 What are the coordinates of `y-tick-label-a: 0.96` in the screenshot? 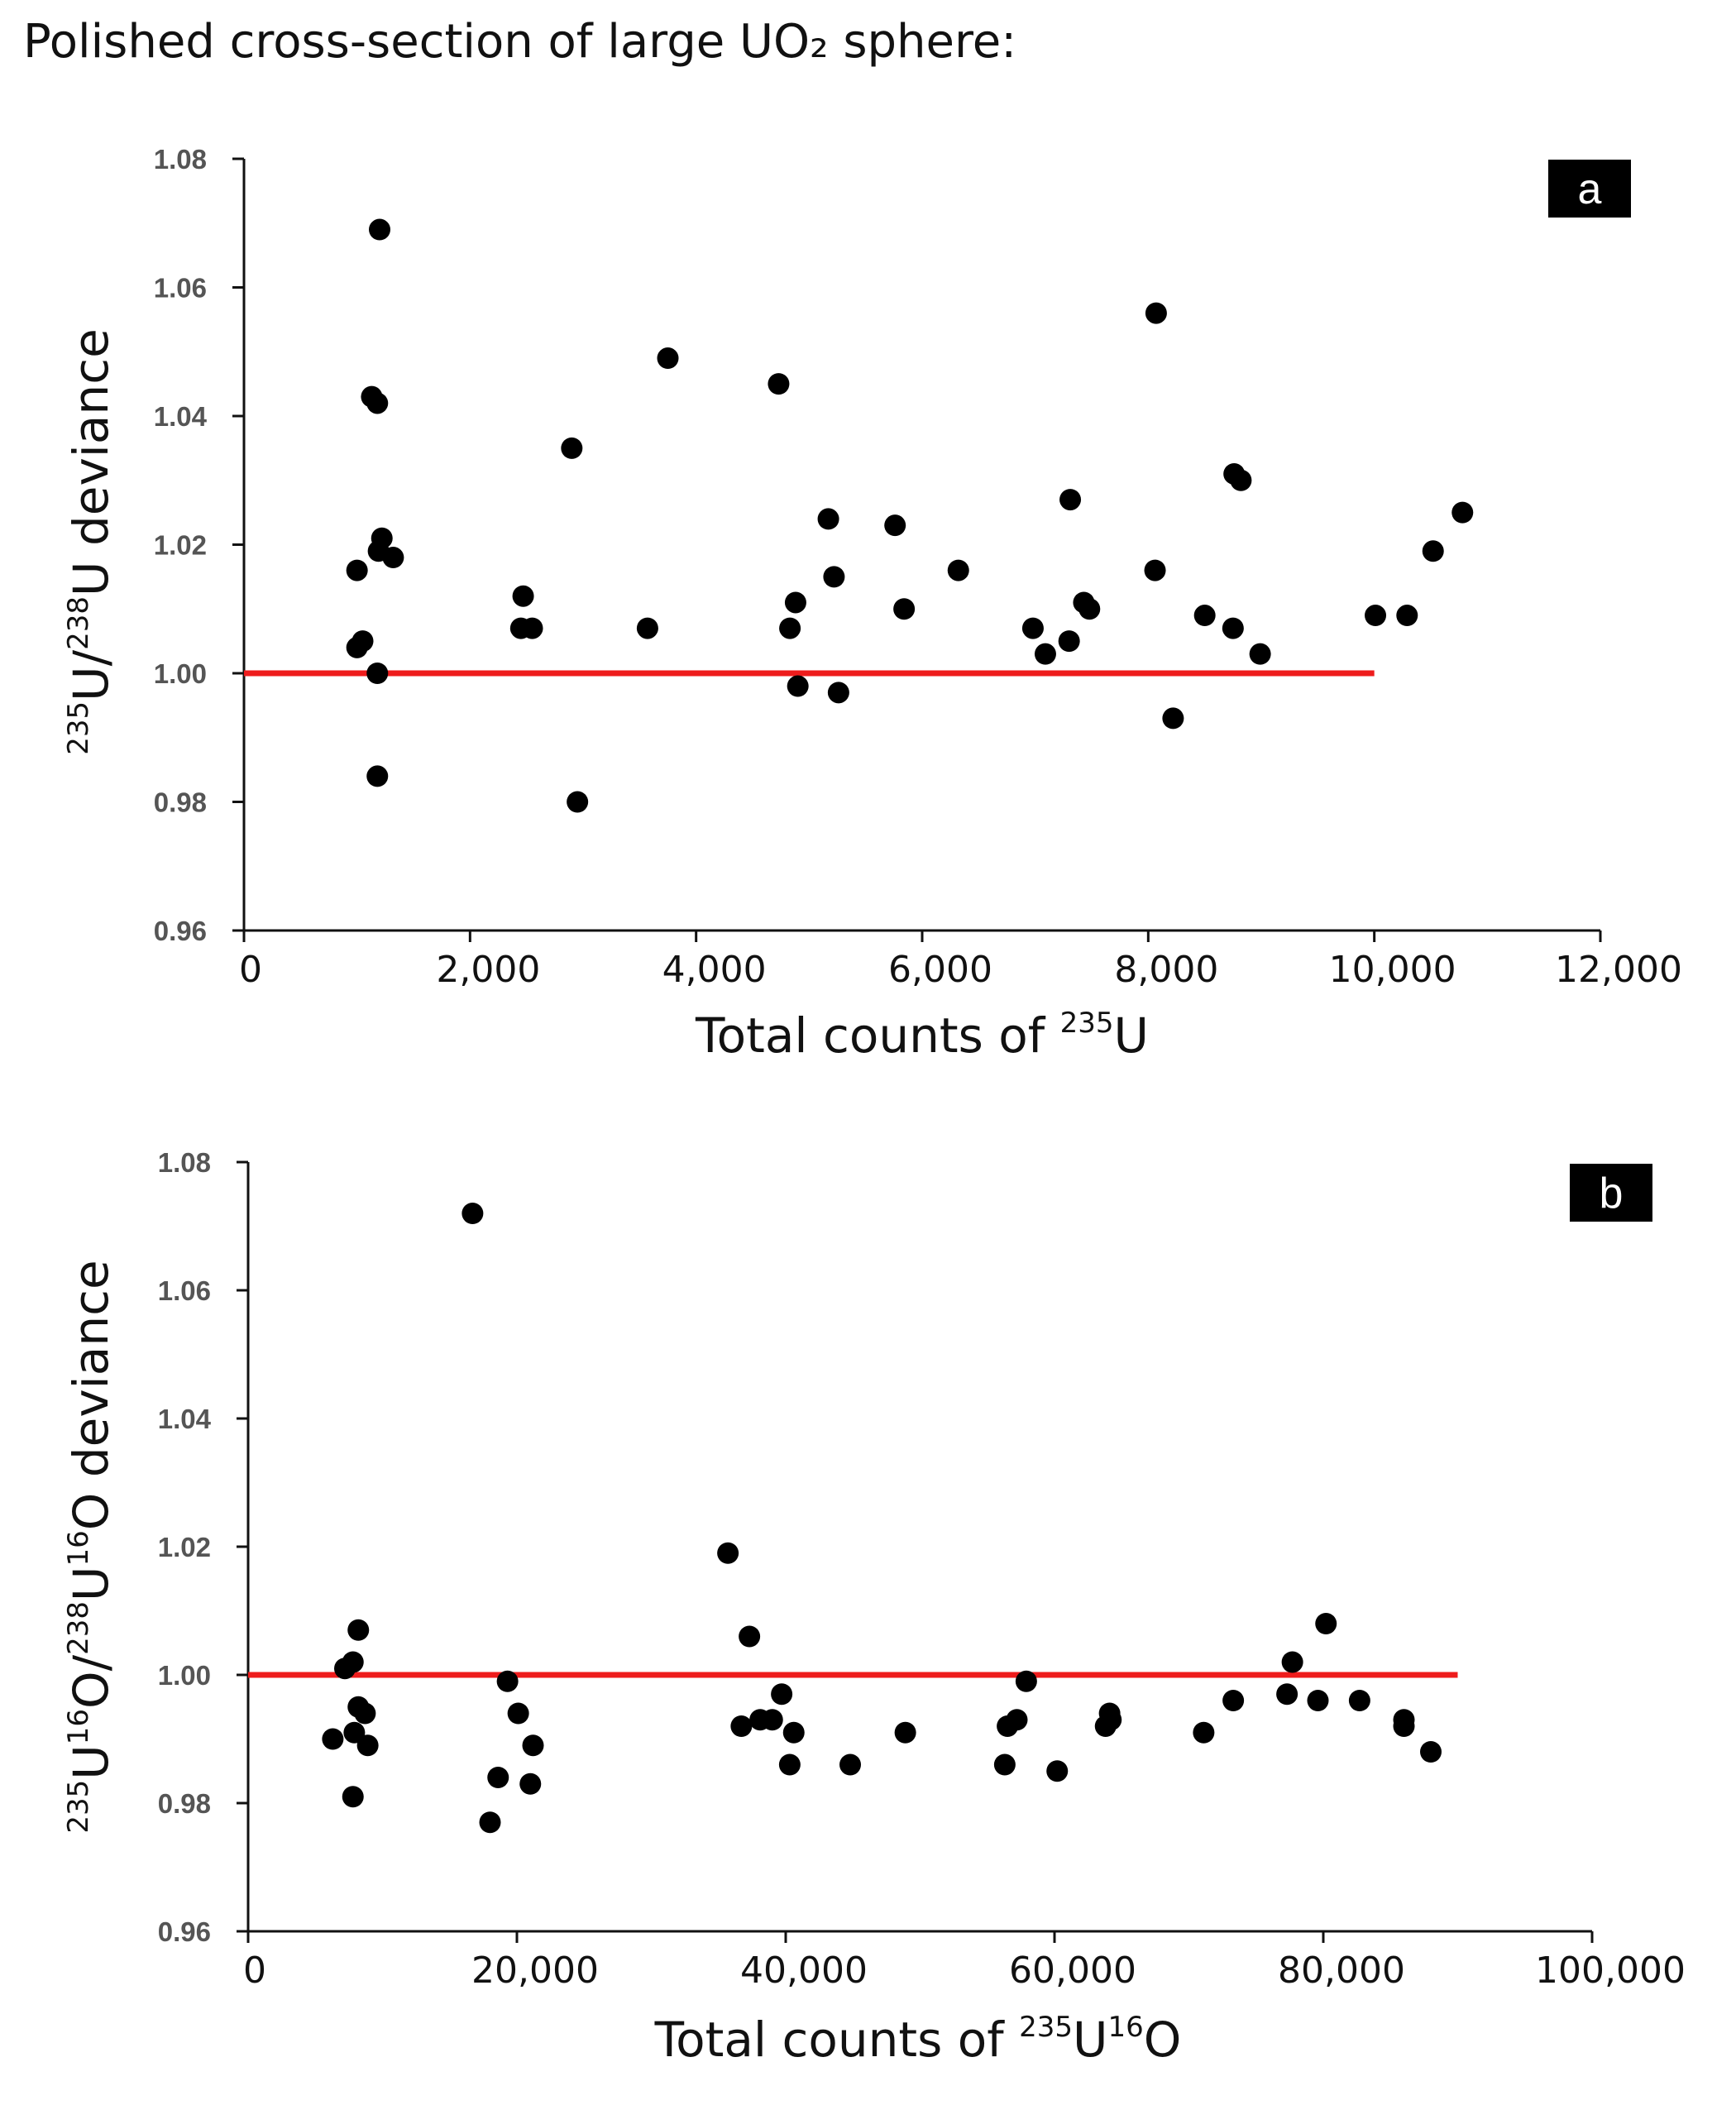 It's located at (180, 931).